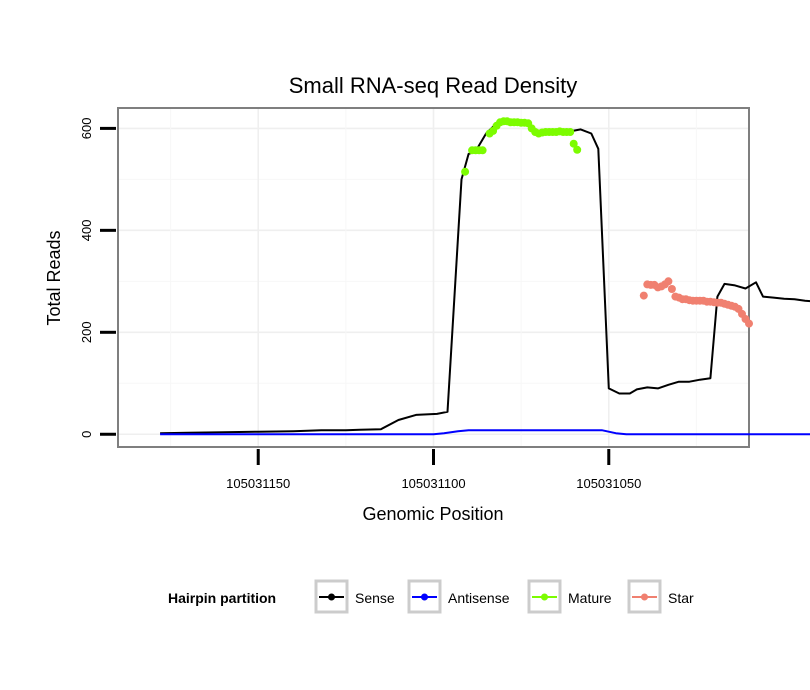 The width and height of the screenshot is (810, 690). What do you see at coordinates (433, 483) in the screenshot?
I see `x-tick-label: 105031100` at bounding box center [433, 483].